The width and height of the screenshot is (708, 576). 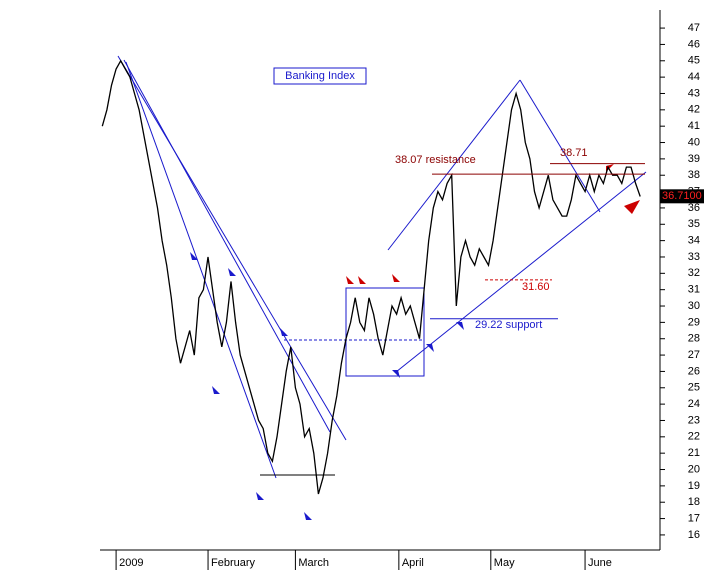 I want to click on y-tick-label: 35, so click(x=694, y=224).